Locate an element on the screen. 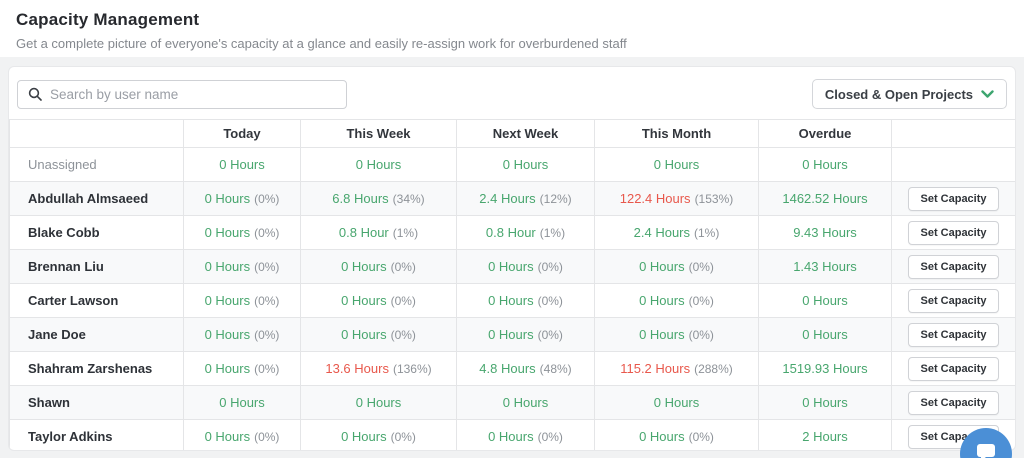  hours-value: 1462.52 Hours is located at coordinates (825, 198).